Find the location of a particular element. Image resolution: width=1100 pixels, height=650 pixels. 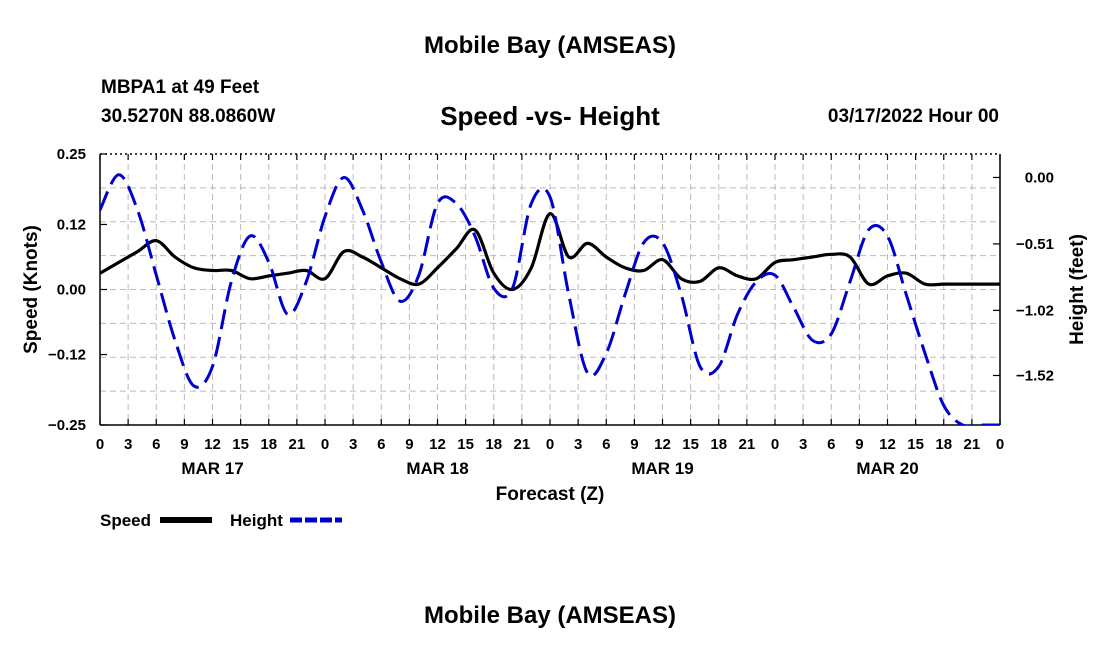

y-right-tick-label: 0.00 is located at coordinates (1039, 177).